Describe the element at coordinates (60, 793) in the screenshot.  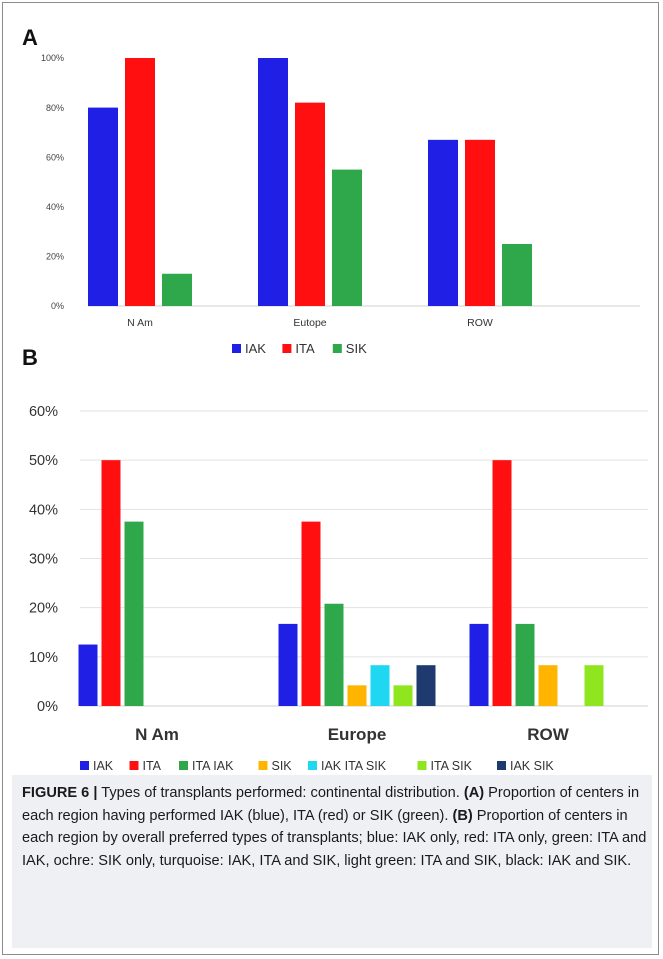
I see `caption-label: FIGURE 6 |` at that location.